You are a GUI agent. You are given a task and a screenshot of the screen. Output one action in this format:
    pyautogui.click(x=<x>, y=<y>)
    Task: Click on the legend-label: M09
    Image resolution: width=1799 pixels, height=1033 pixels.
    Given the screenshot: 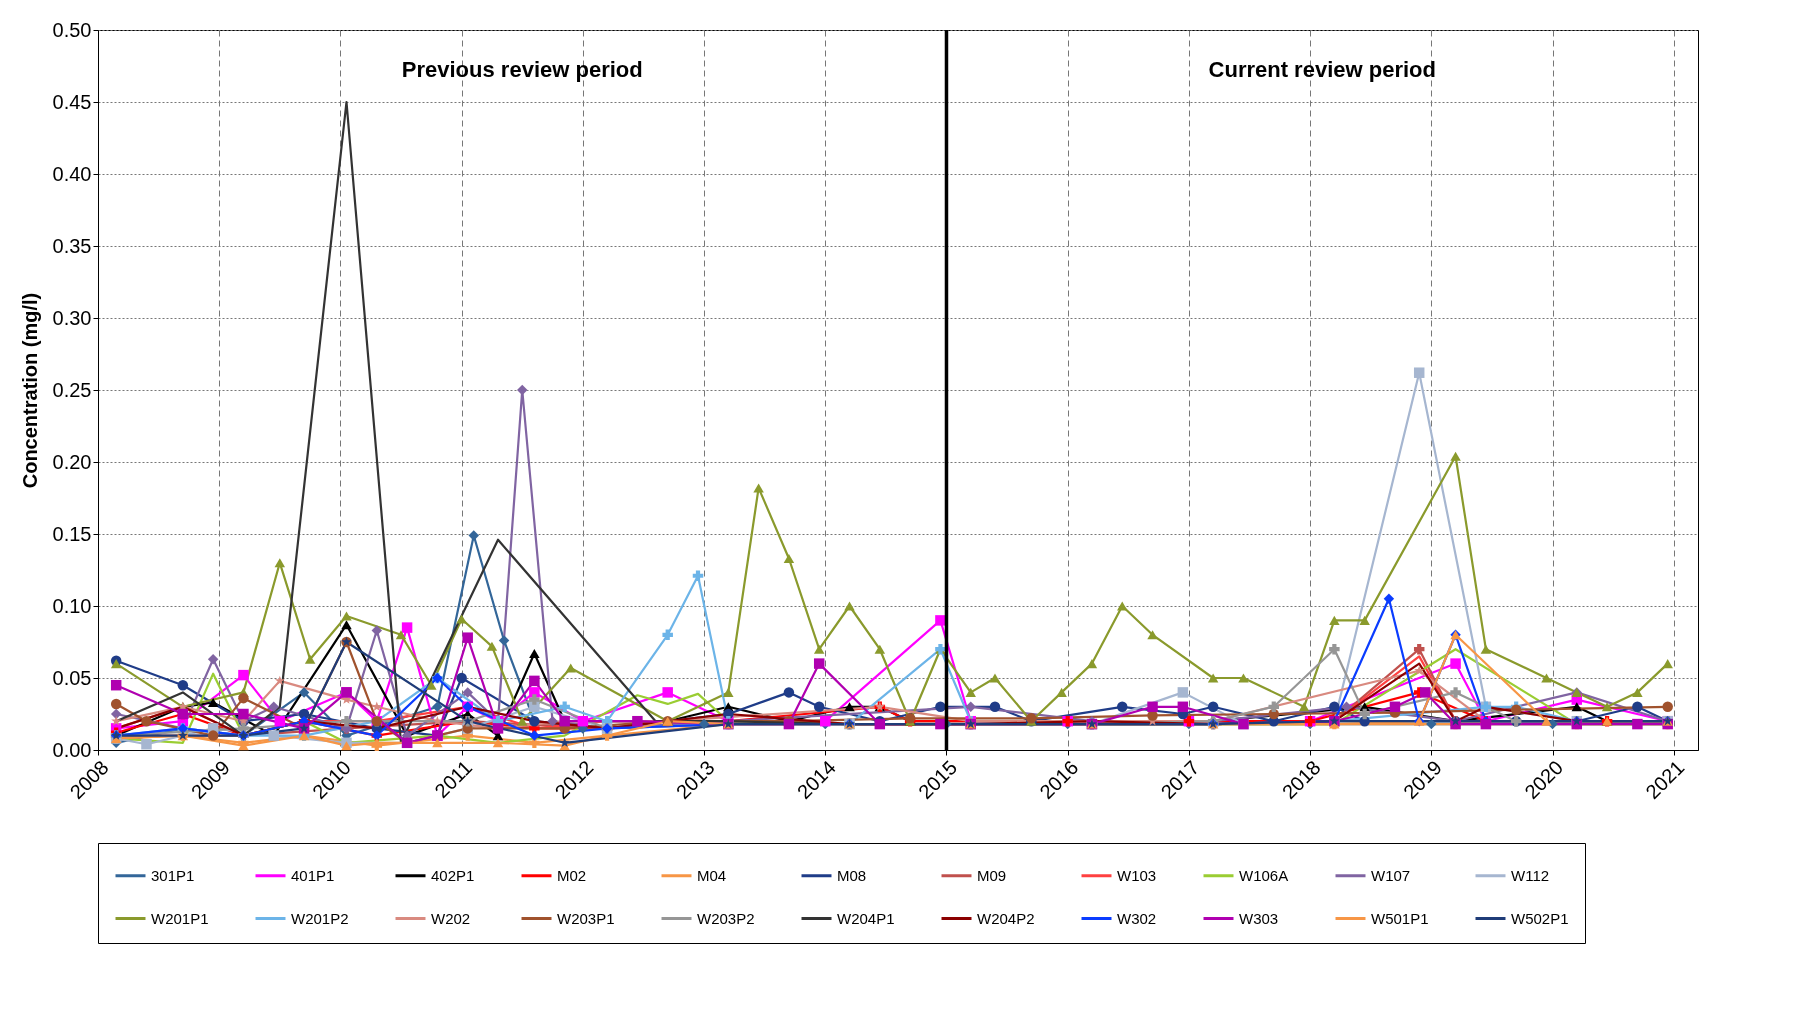 What is the action you would take?
    pyautogui.click(x=992, y=875)
    